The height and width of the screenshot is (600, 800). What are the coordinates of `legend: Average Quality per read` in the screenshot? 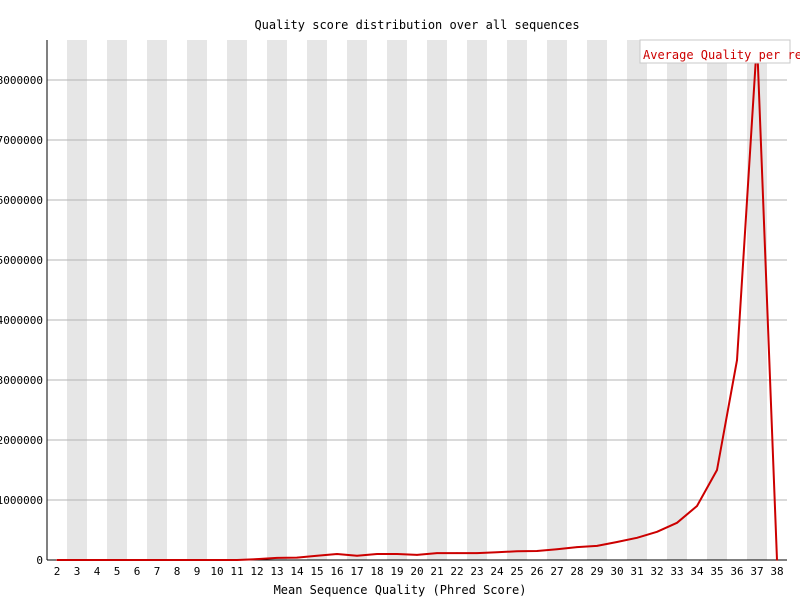 It's located at (719, 51).